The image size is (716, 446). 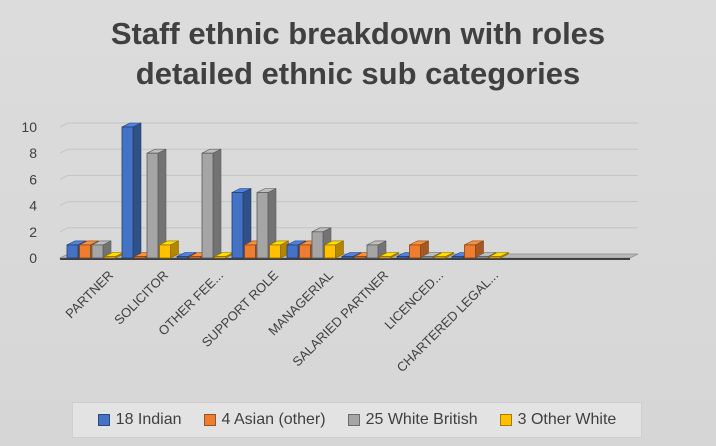 What do you see at coordinates (141, 298) in the screenshot?
I see `x-tick-label: SOLICITOR` at bounding box center [141, 298].